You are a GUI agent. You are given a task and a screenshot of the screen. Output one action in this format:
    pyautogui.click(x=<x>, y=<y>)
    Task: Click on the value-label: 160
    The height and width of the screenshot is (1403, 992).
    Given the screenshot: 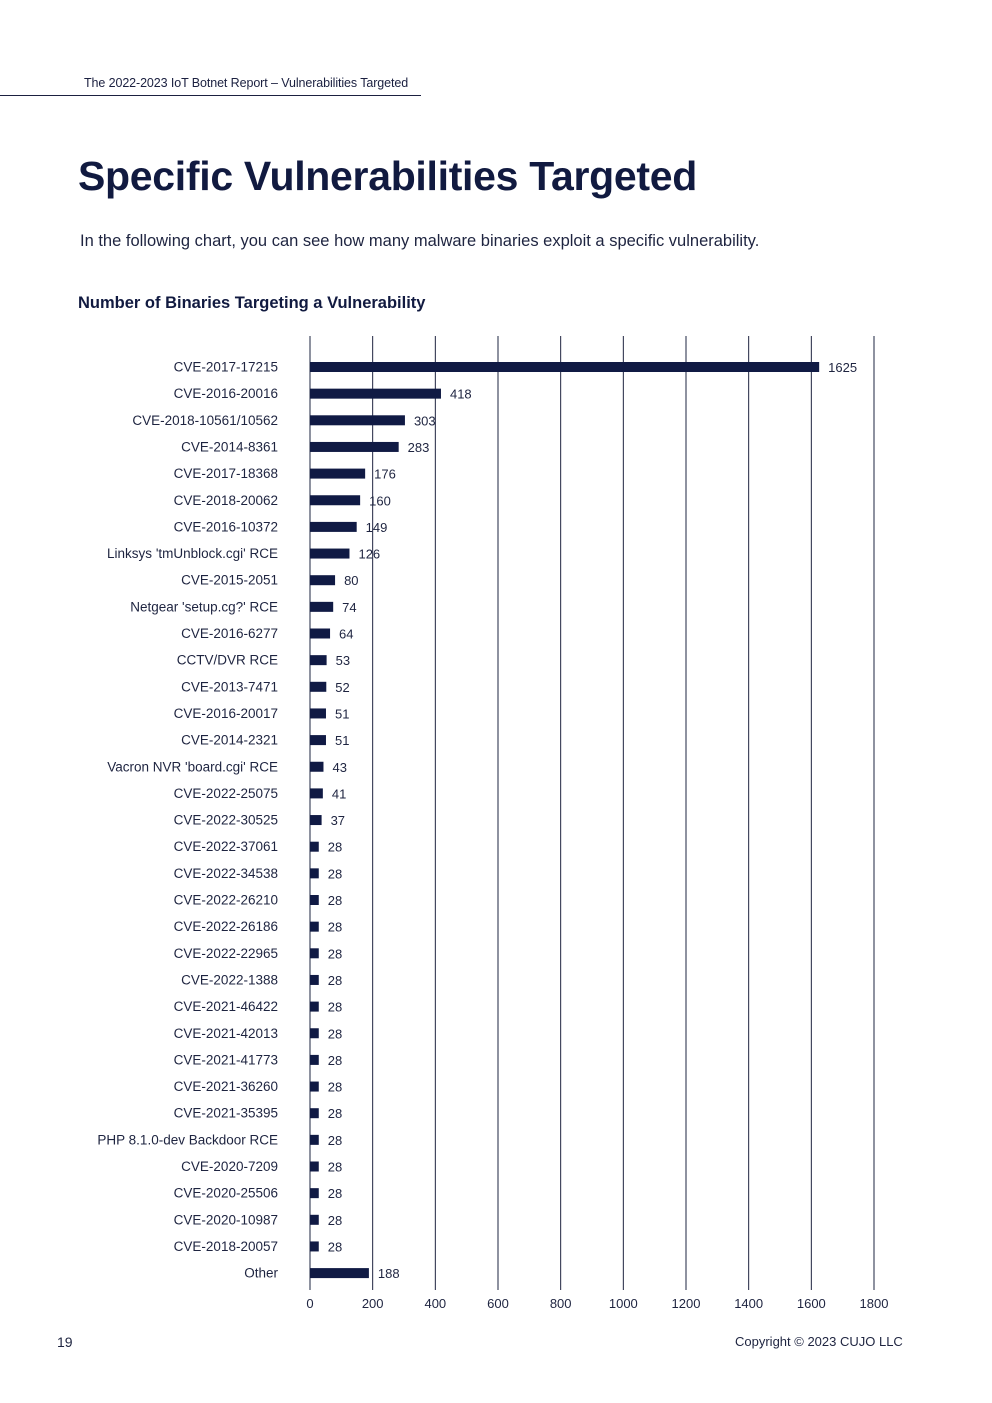 What is the action you would take?
    pyautogui.click(x=380, y=500)
    